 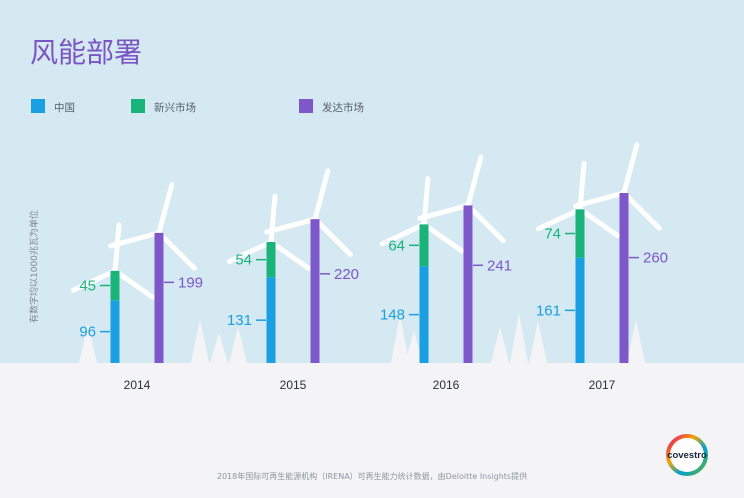 I want to click on x-tick-label-2016: 2016, so click(x=446, y=385).